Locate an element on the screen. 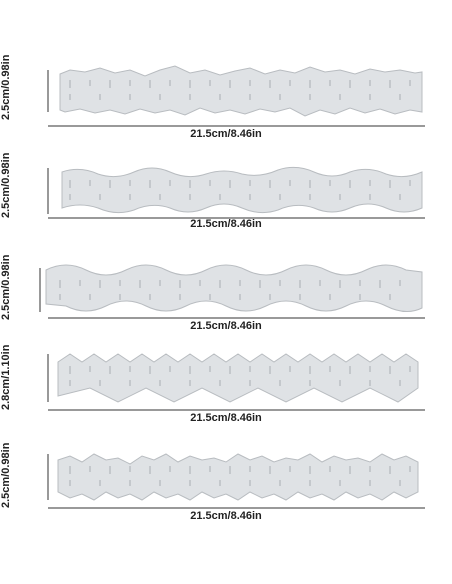 This screenshot has width=452, height=584. ruler-zigzag-shape is located at coordinates (236, 382).